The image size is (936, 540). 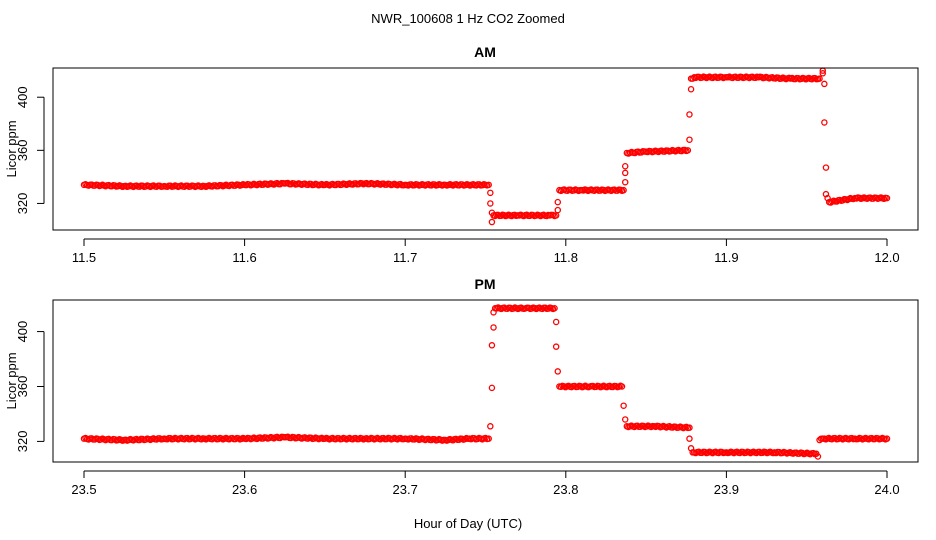 What do you see at coordinates (886, 489) in the screenshot?
I see `pm-x-tick-label: 24.0` at bounding box center [886, 489].